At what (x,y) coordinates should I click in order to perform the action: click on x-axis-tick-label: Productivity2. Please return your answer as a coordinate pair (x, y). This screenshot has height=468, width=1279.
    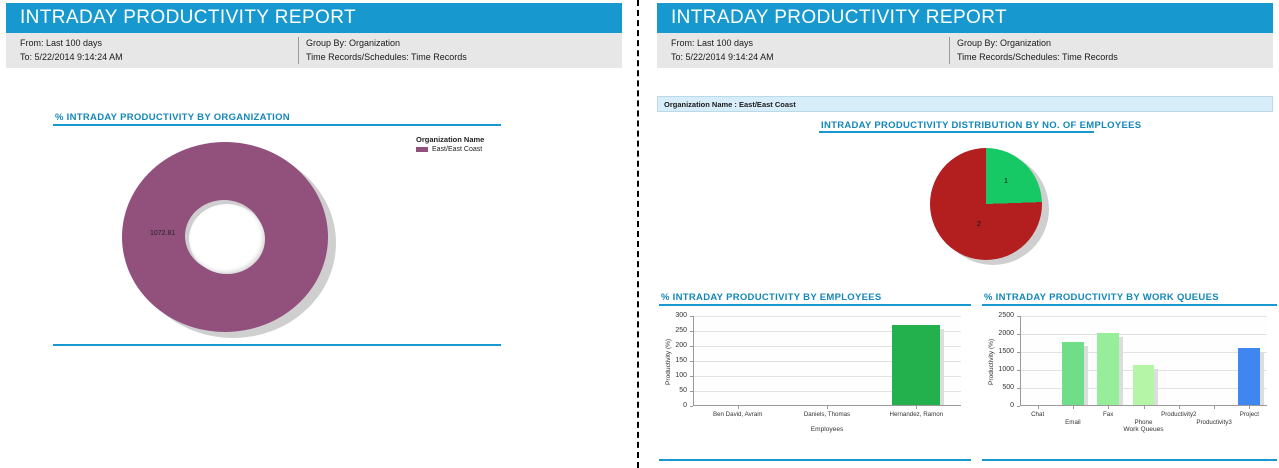
    Looking at the image, I should click on (1179, 414).